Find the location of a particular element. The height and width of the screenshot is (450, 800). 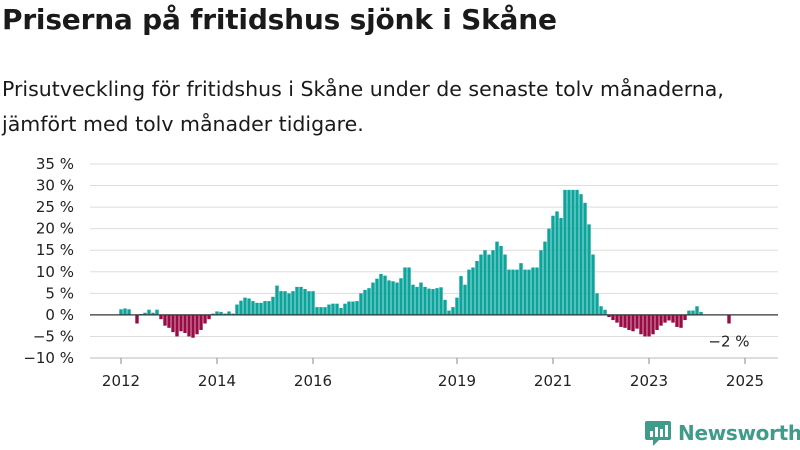

y-tick-label: 25 % is located at coordinates (55, 207).